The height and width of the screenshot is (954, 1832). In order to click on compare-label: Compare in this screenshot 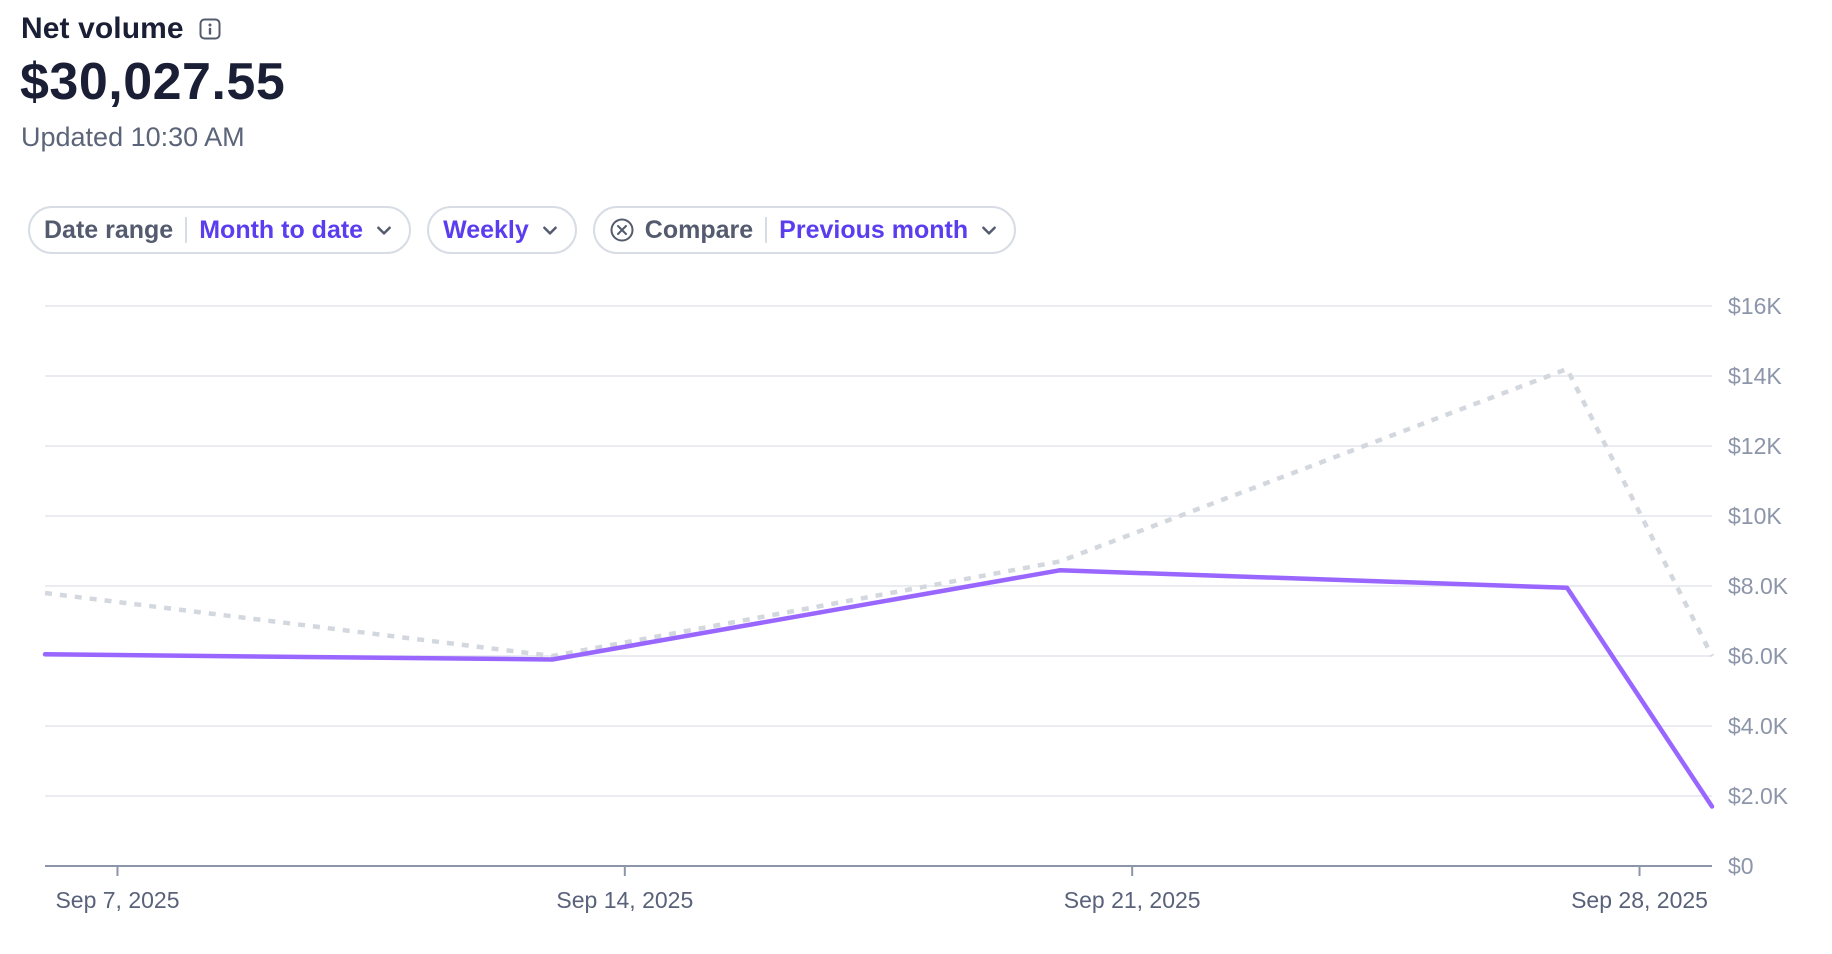, I will do `click(699, 229)`.